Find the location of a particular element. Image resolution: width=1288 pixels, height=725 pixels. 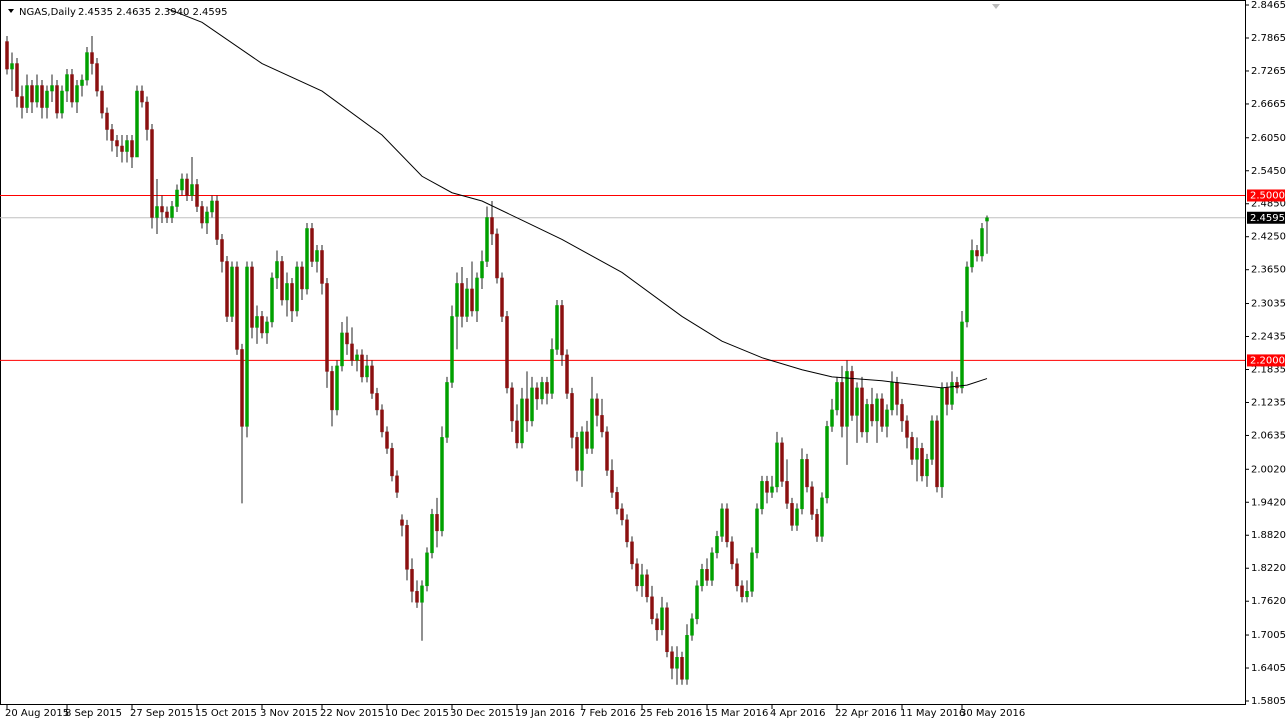

y-tick-label: 2.5450 is located at coordinates (1268, 171).